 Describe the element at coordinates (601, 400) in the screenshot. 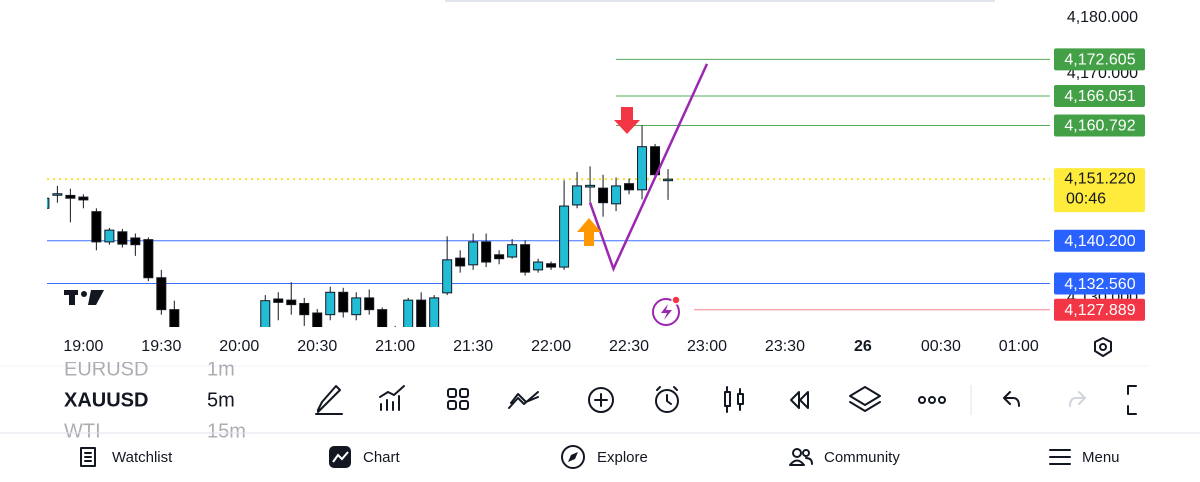

I see `add` at that location.